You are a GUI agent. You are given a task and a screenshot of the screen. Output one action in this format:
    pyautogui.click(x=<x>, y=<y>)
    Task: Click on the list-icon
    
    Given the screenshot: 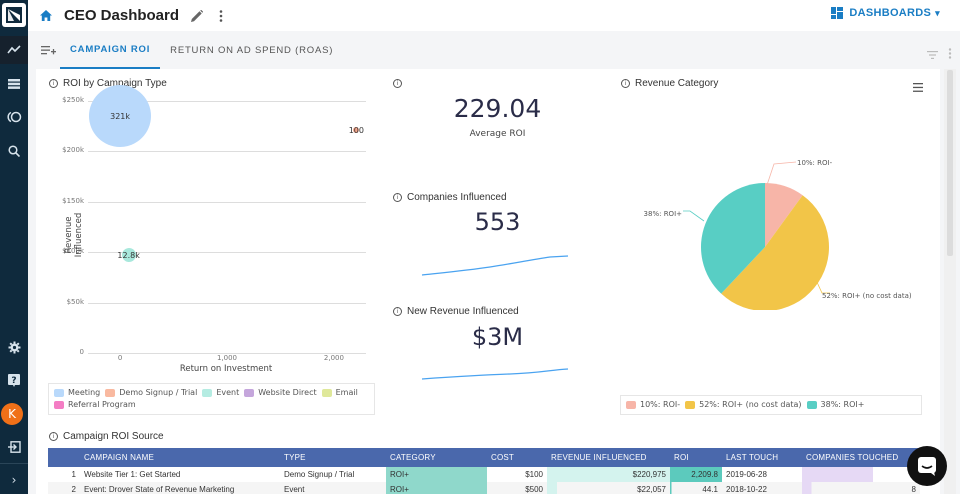 What is the action you would take?
    pyautogui.click(x=14, y=84)
    